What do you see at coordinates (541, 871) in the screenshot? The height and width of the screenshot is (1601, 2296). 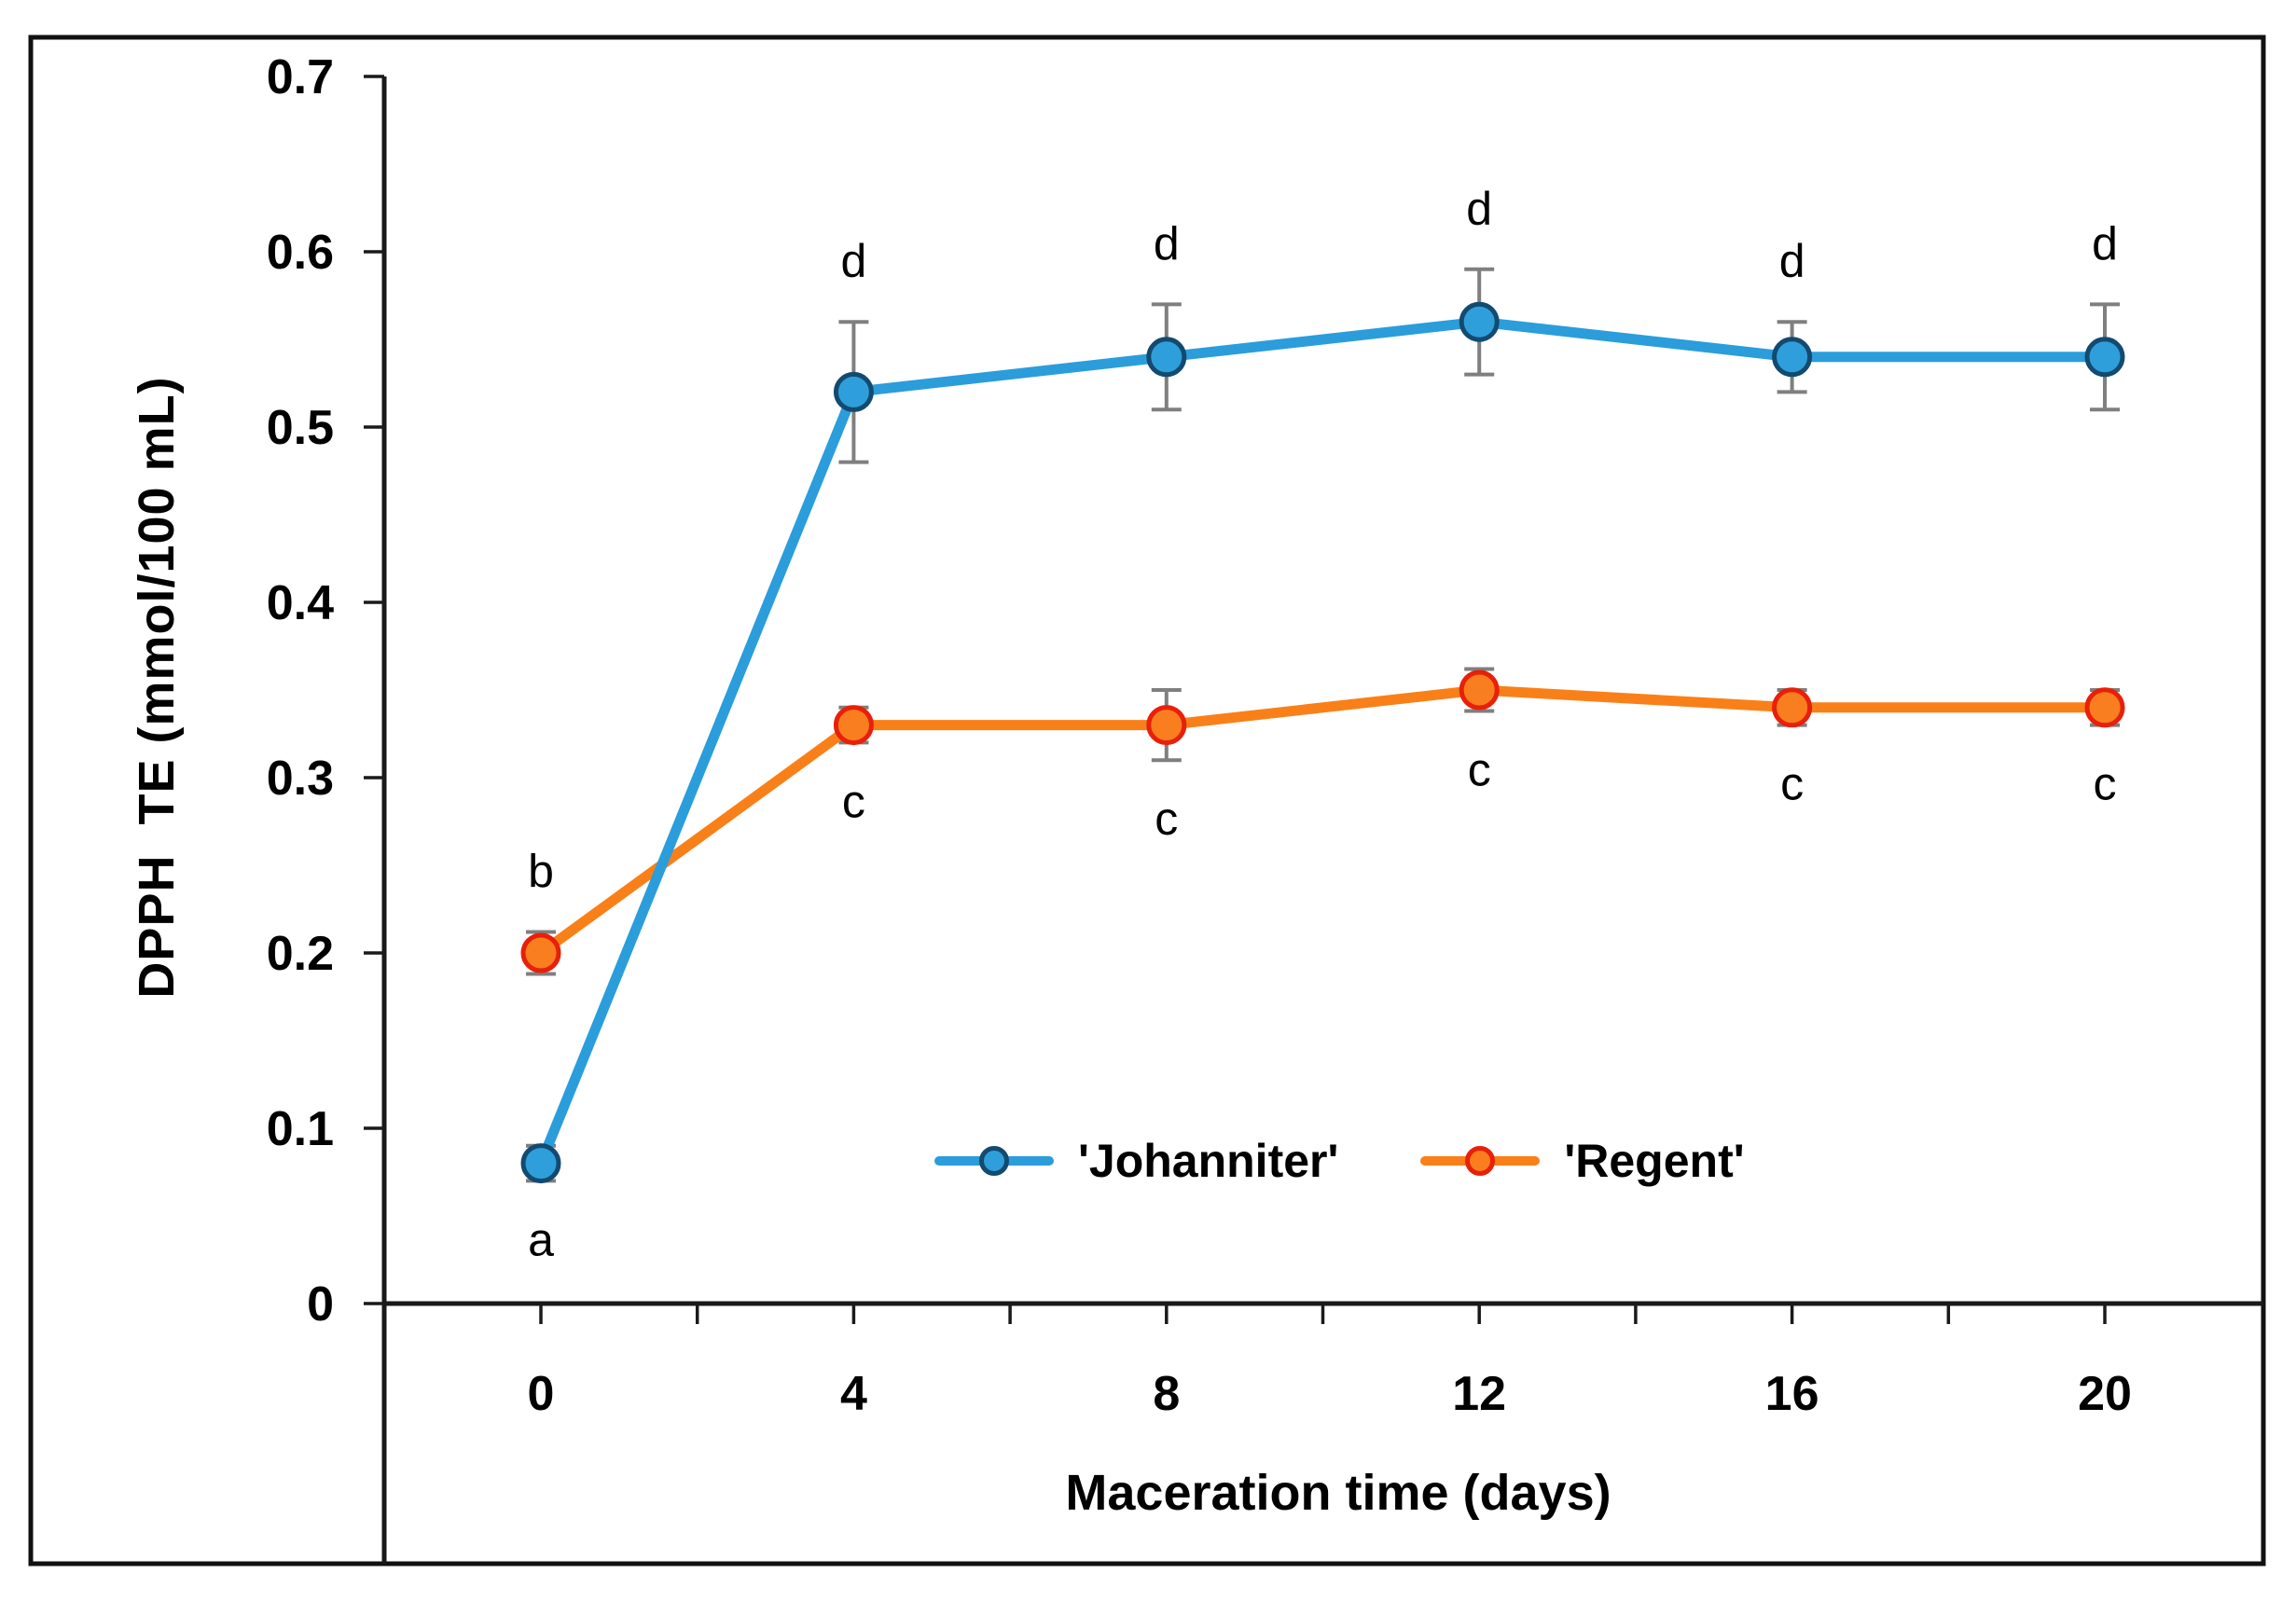 I see `significance-letter-regent-x0: b` at bounding box center [541, 871].